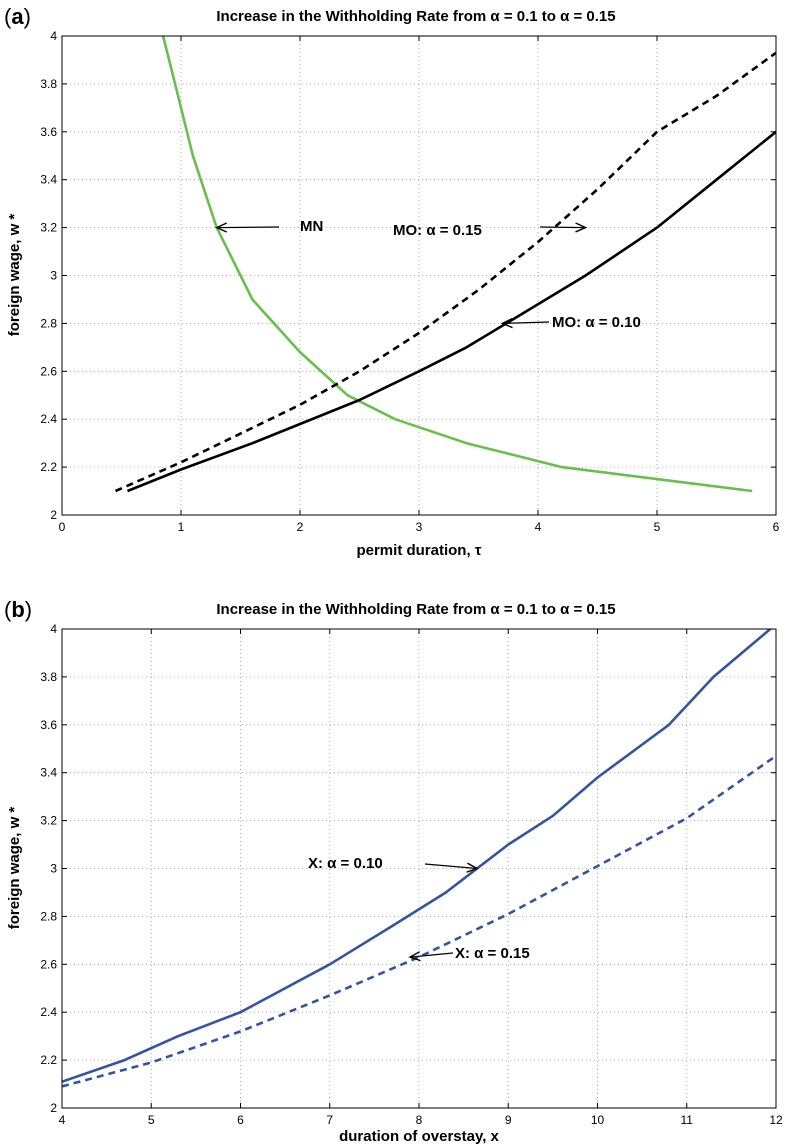 The image size is (788, 1147). What do you see at coordinates (345, 863) in the screenshot?
I see `annotation-label: X: α = 0.10` at bounding box center [345, 863].